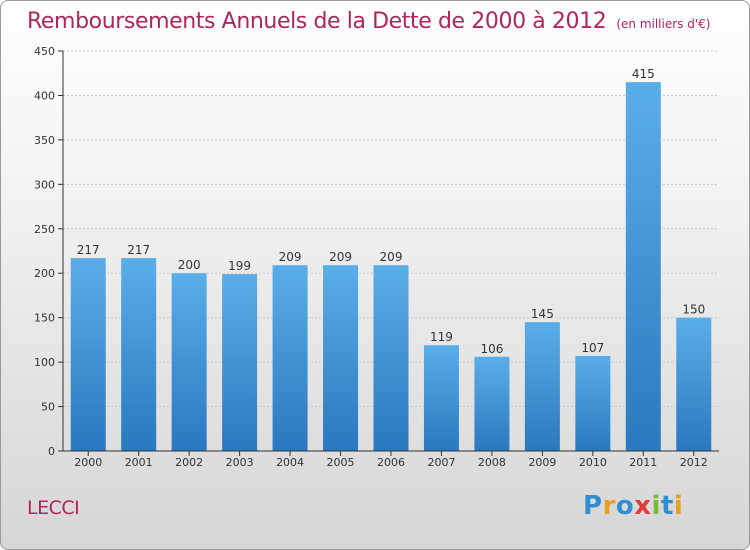 The width and height of the screenshot is (750, 550). Describe the element at coordinates (593, 506) in the screenshot. I see `logo-letter: P` at that location.